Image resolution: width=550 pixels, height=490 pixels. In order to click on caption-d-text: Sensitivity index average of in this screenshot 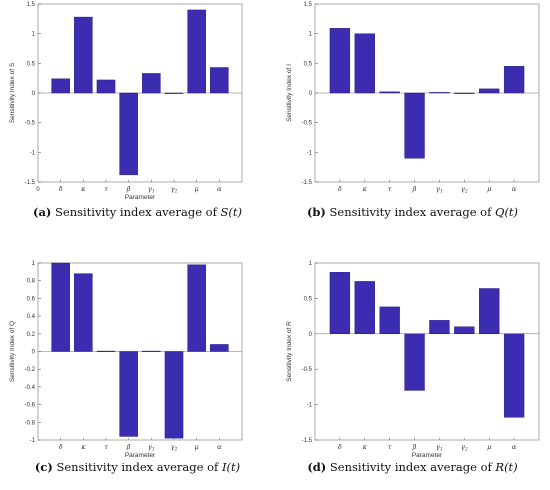, I will do `click(410, 467)`.